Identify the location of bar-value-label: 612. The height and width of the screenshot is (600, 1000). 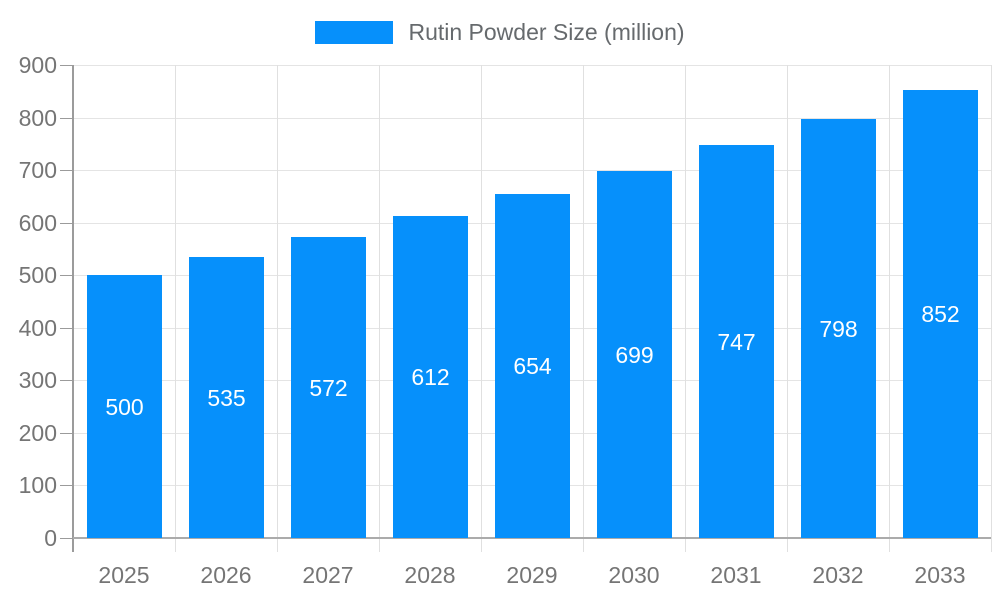
(430, 377).